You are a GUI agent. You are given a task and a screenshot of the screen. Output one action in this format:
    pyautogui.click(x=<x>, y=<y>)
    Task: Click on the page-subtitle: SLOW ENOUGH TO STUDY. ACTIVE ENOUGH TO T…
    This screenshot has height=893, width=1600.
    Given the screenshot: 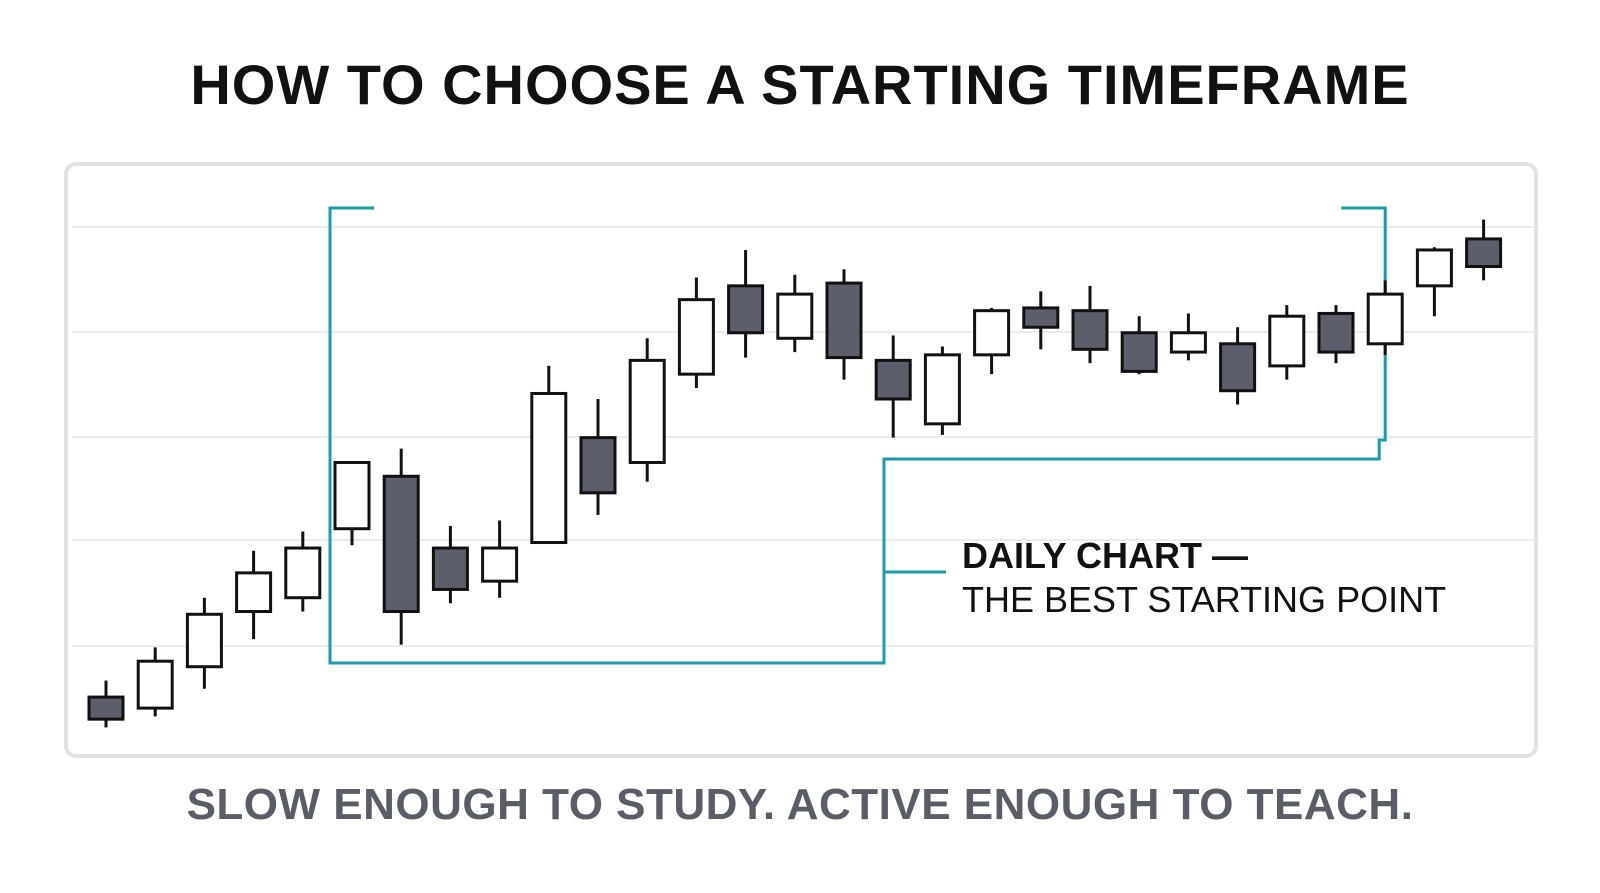 What is the action you would take?
    pyautogui.click(x=800, y=804)
    